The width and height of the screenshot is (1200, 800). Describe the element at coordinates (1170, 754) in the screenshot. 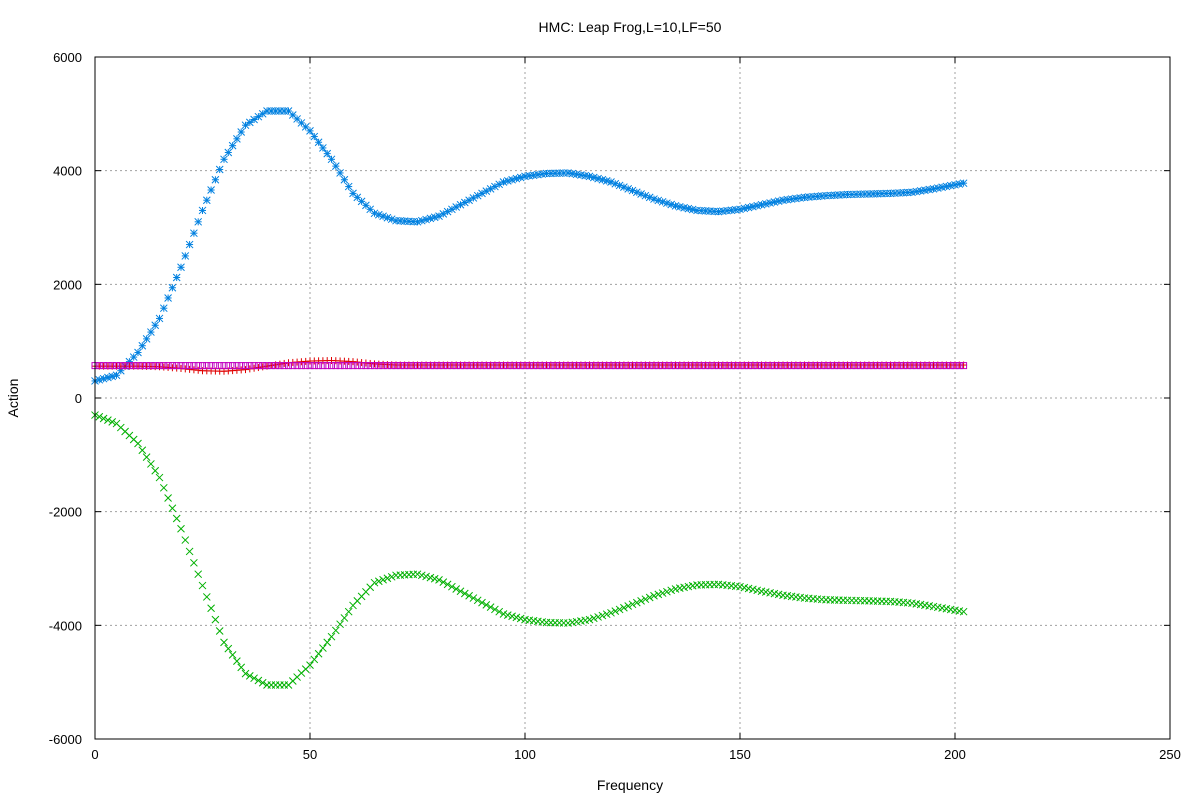

I see `x-tick-label: 250` at that location.